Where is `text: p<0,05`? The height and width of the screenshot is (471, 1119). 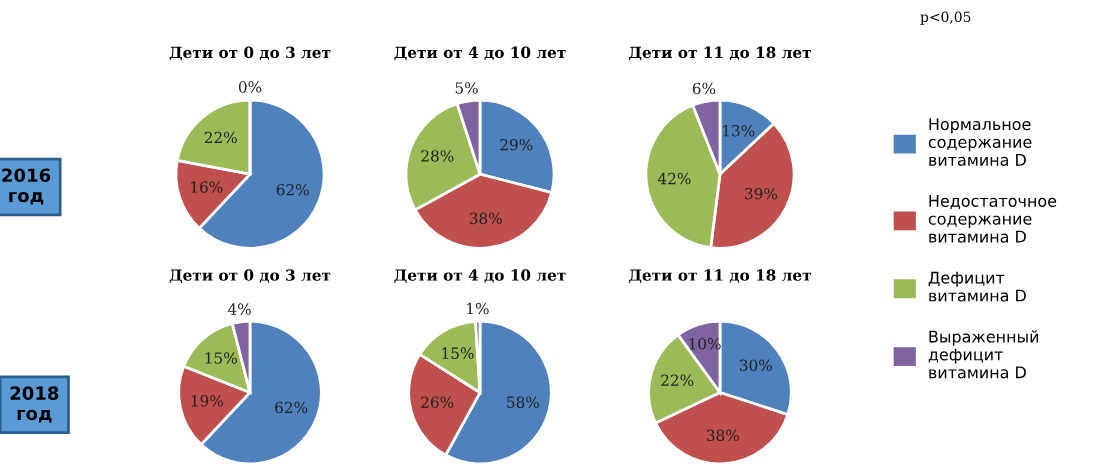
text: p<0,05 is located at coordinates (945, 18).